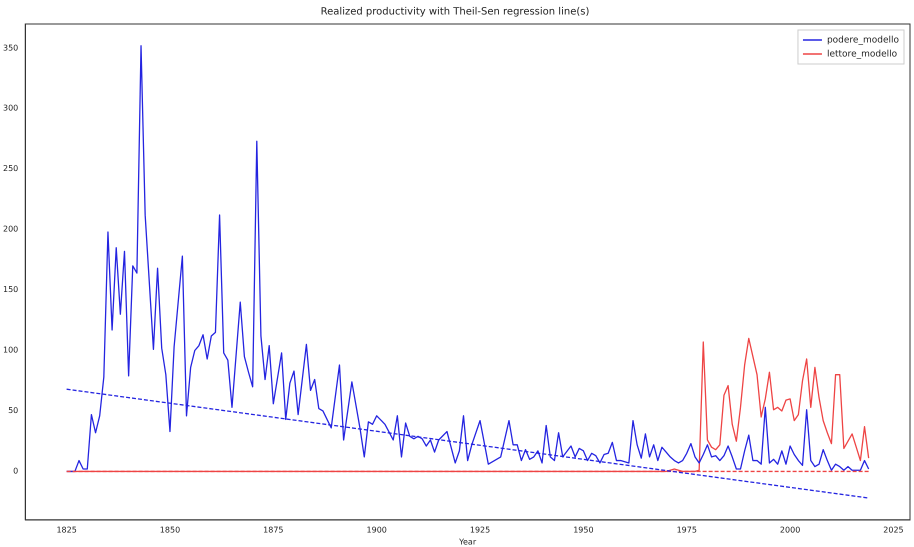 This screenshot has width=914, height=547. I want to click on x-tick-label: 1950, so click(583, 530).